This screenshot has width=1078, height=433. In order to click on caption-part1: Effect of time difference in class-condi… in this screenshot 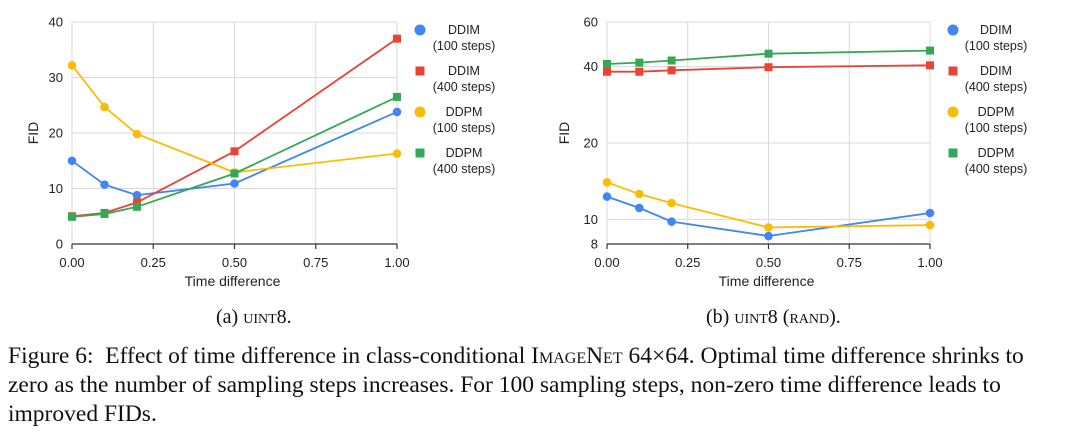, I will do `click(318, 356)`.